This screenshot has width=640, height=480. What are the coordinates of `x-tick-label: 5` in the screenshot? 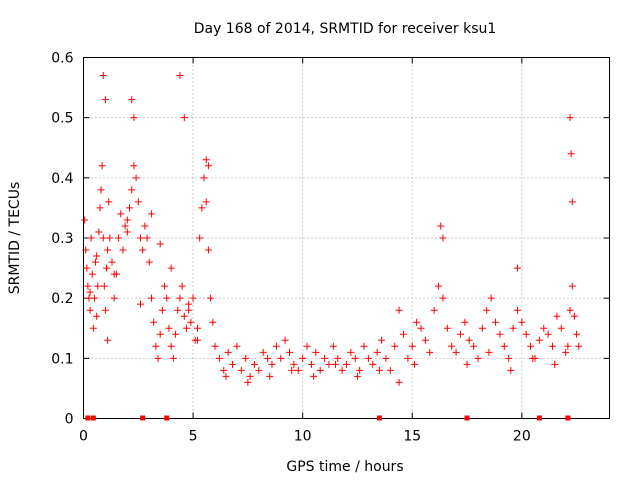 It's located at (193, 437).